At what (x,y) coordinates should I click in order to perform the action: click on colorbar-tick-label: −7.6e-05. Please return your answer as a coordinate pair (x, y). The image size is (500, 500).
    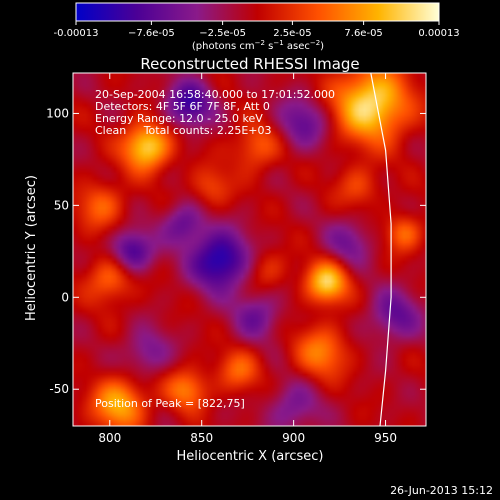
    Looking at the image, I should click on (151, 33).